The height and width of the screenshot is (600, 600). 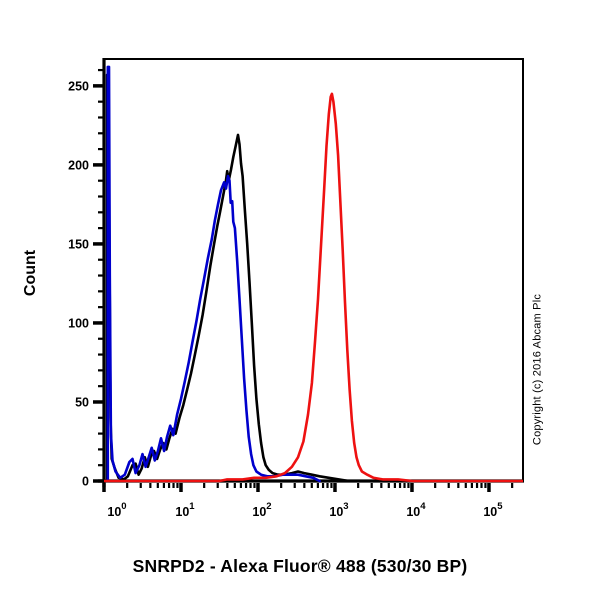 What do you see at coordinates (338, 510) in the screenshot?
I see `x-tick-label: 10³` at bounding box center [338, 510].